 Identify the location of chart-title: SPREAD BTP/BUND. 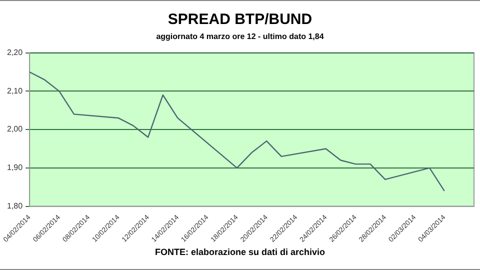
(240, 19).